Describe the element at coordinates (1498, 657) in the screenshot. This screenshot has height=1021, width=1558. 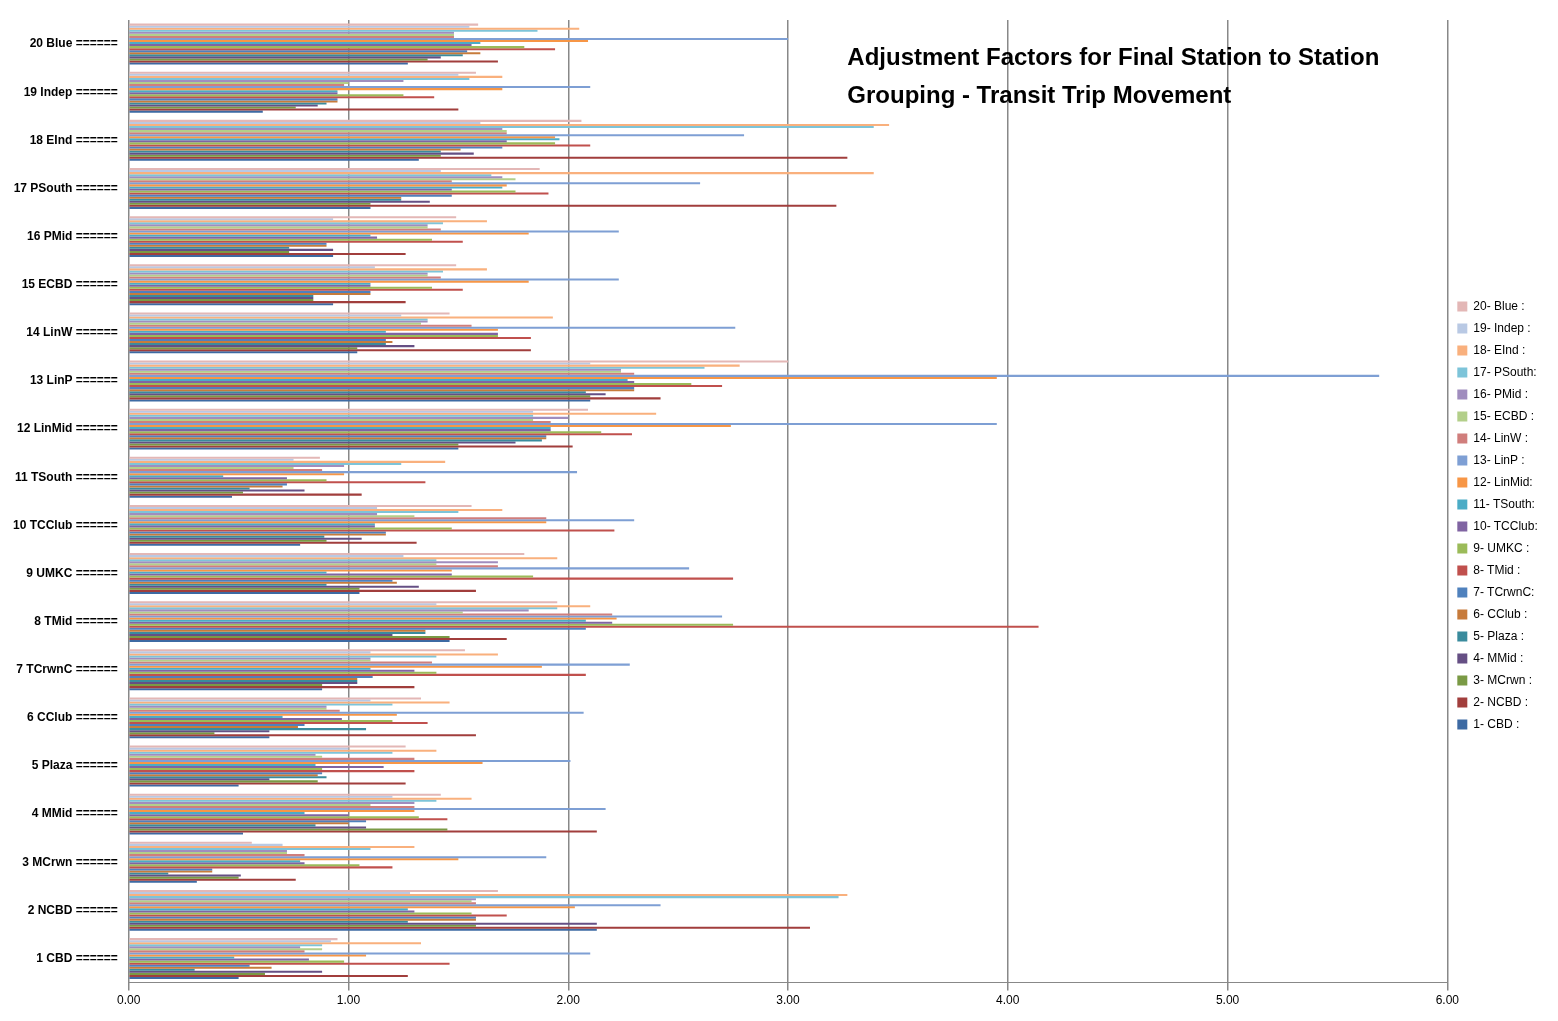
I see `legend-label: 4- MMid :` at that location.